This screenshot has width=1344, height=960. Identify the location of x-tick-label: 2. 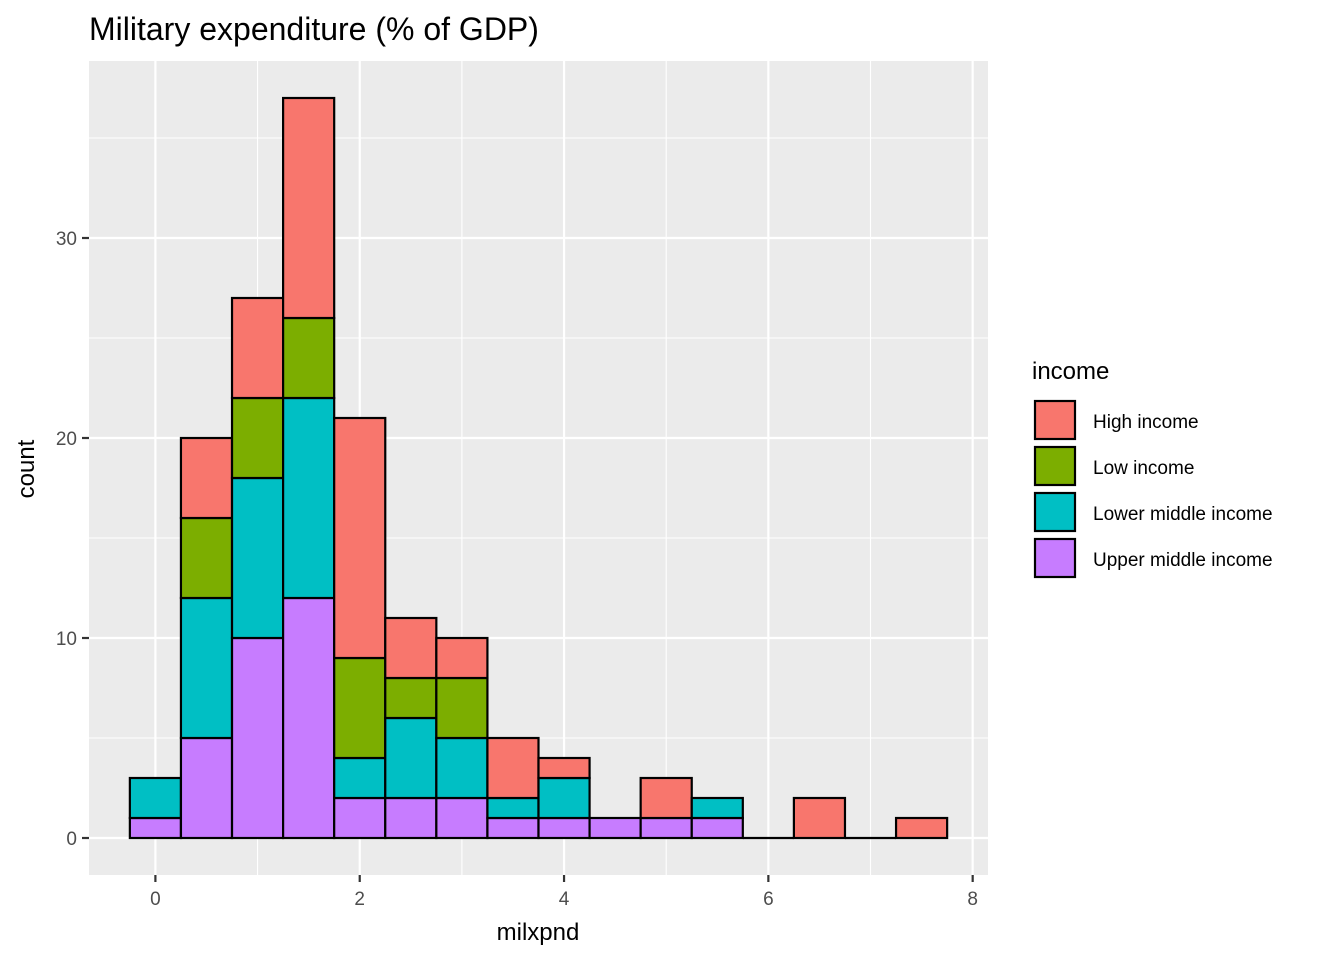
(359, 899).